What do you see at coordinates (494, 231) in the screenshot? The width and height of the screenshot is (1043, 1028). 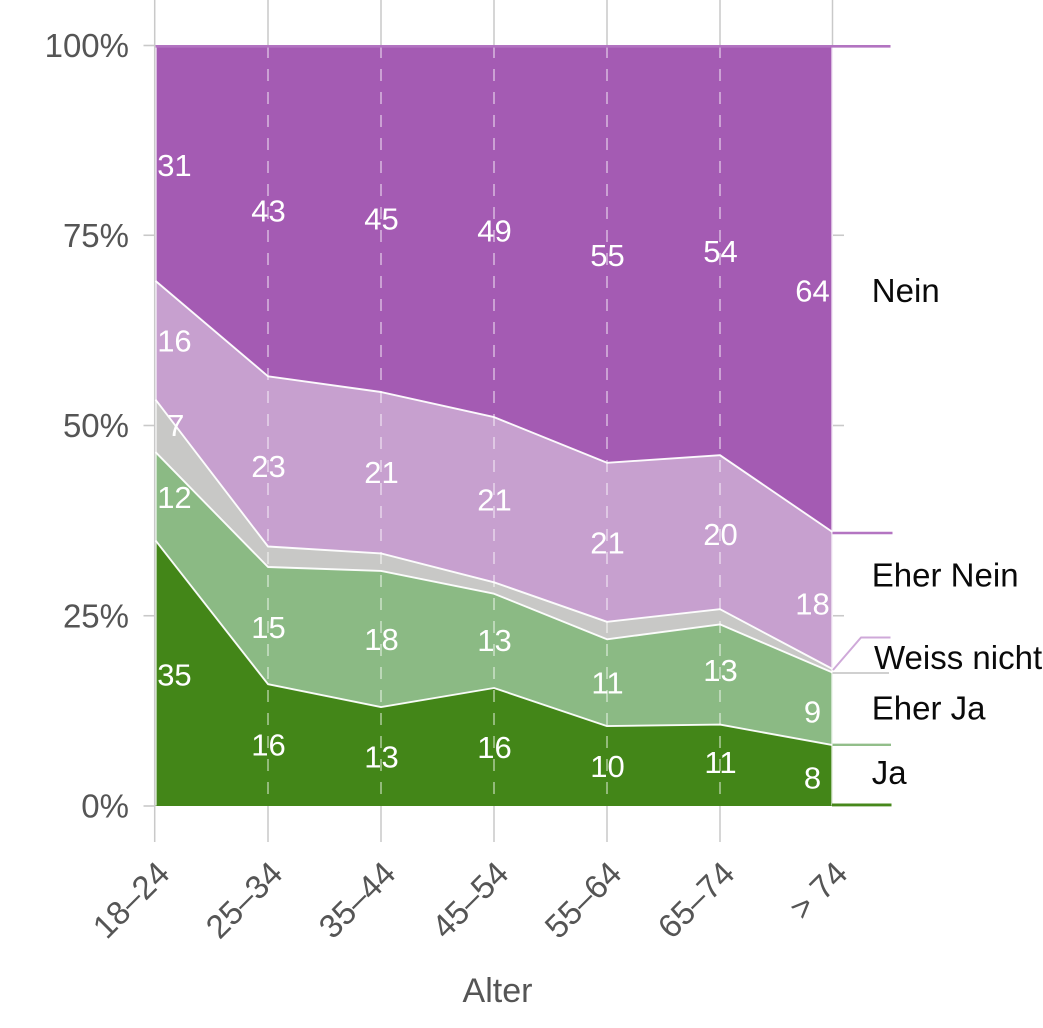 I see `svg-text: 49` at bounding box center [494, 231].